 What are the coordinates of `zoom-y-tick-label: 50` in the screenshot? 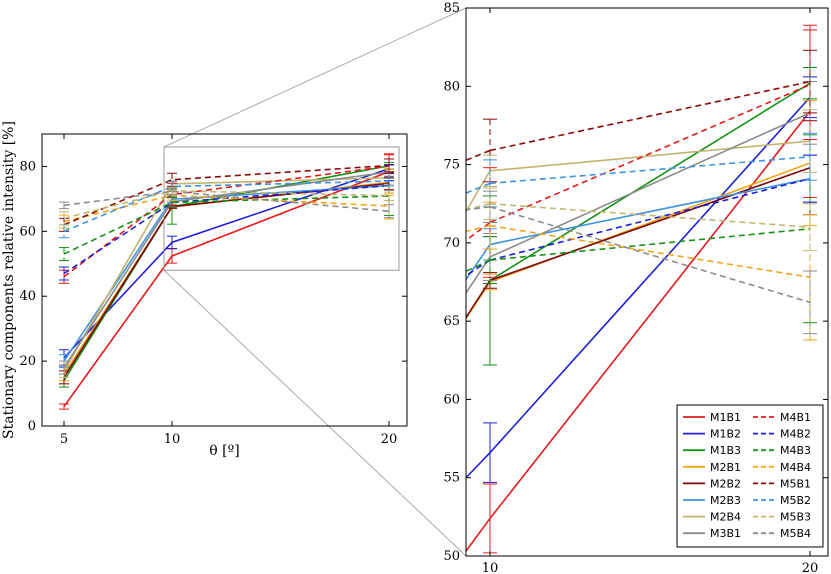 It's located at (451, 556).